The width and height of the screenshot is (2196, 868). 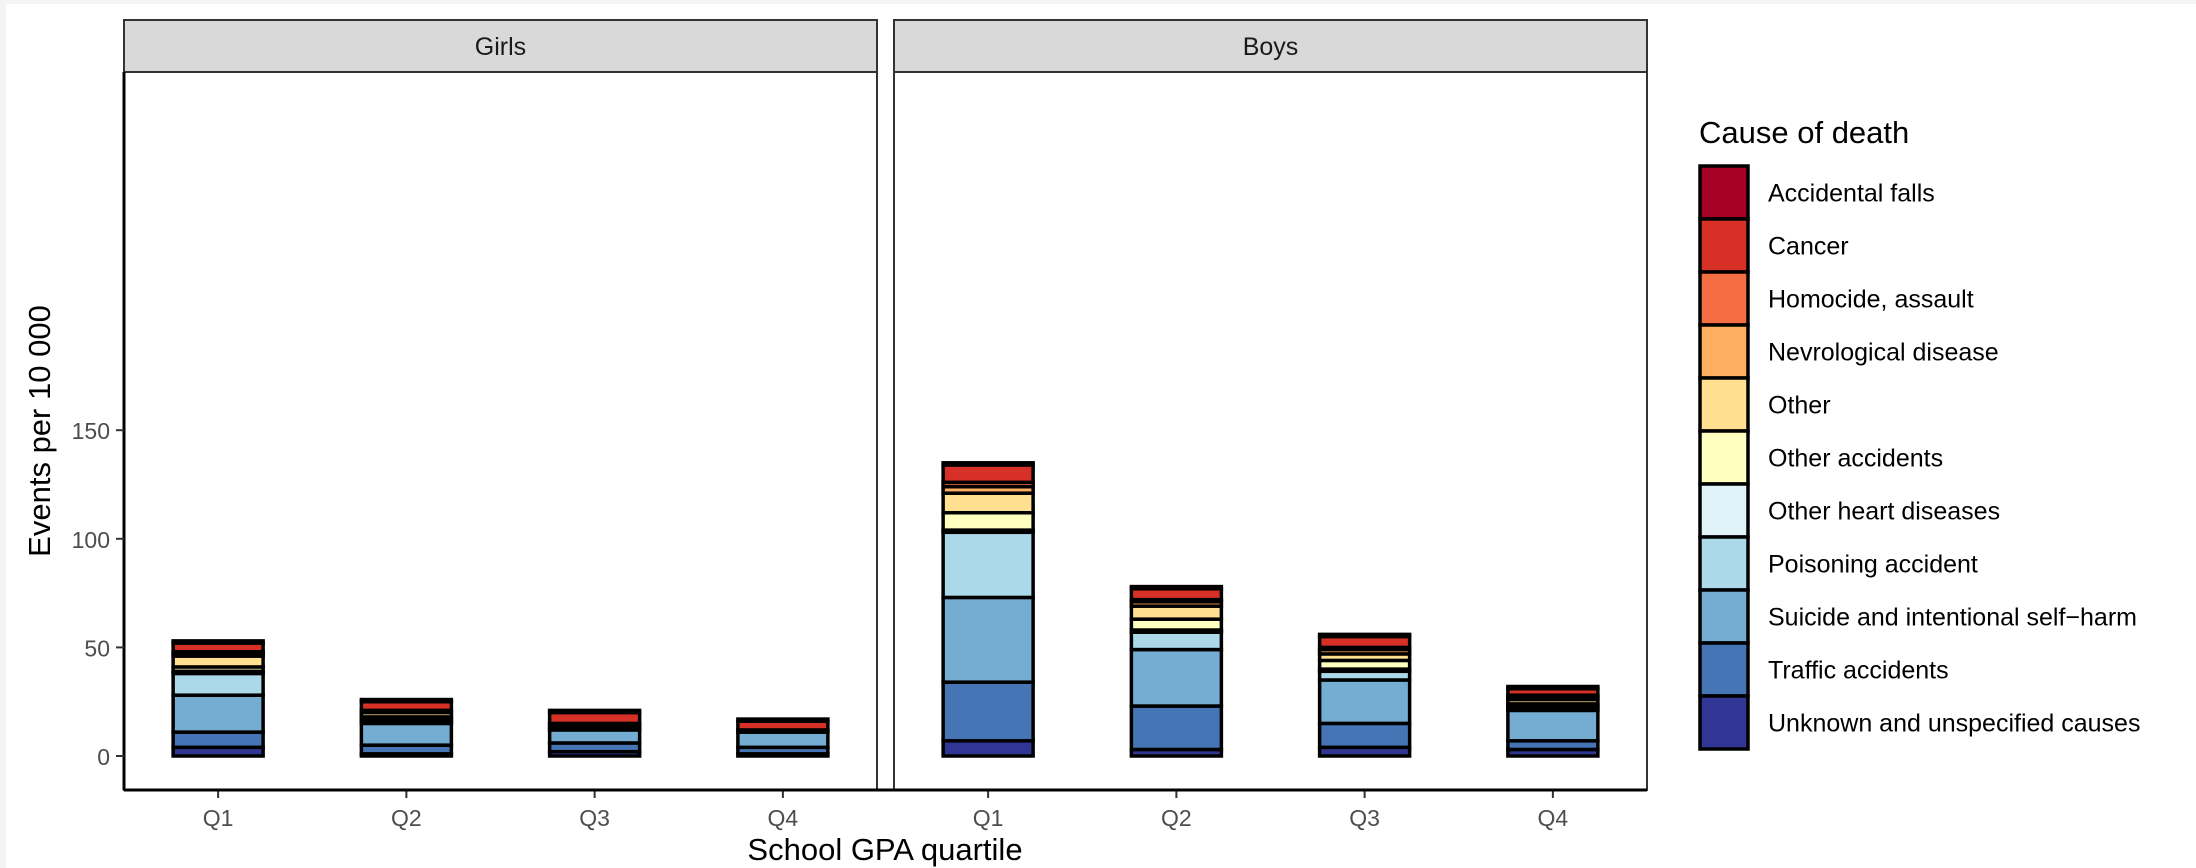 I want to click on facet-title: Girls, so click(x=500, y=47).